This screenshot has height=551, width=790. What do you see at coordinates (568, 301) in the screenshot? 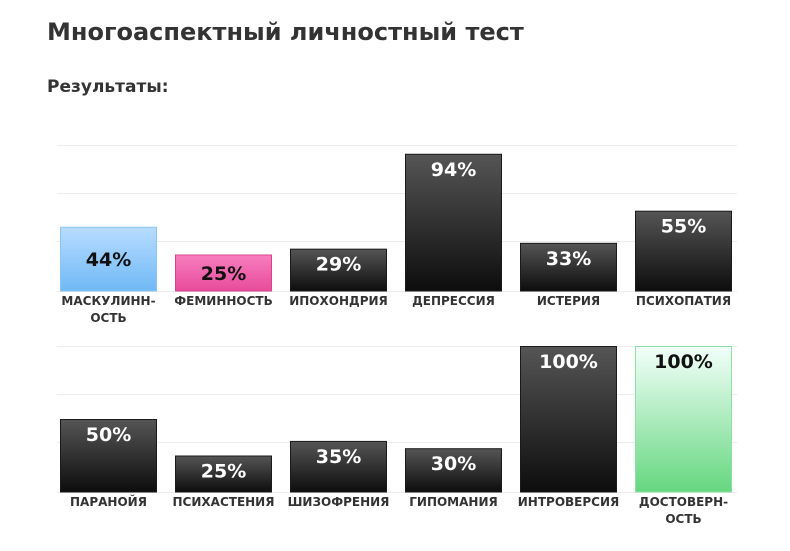
I see `category-label: ИСТЕРИЯ` at bounding box center [568, 301].